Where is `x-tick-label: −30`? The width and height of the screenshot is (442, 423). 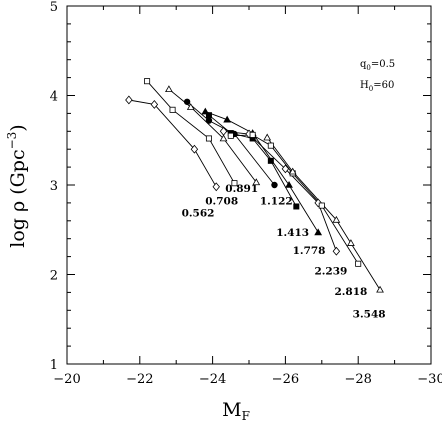 x-tick-label: −30 is located at coordinates (429, 379).